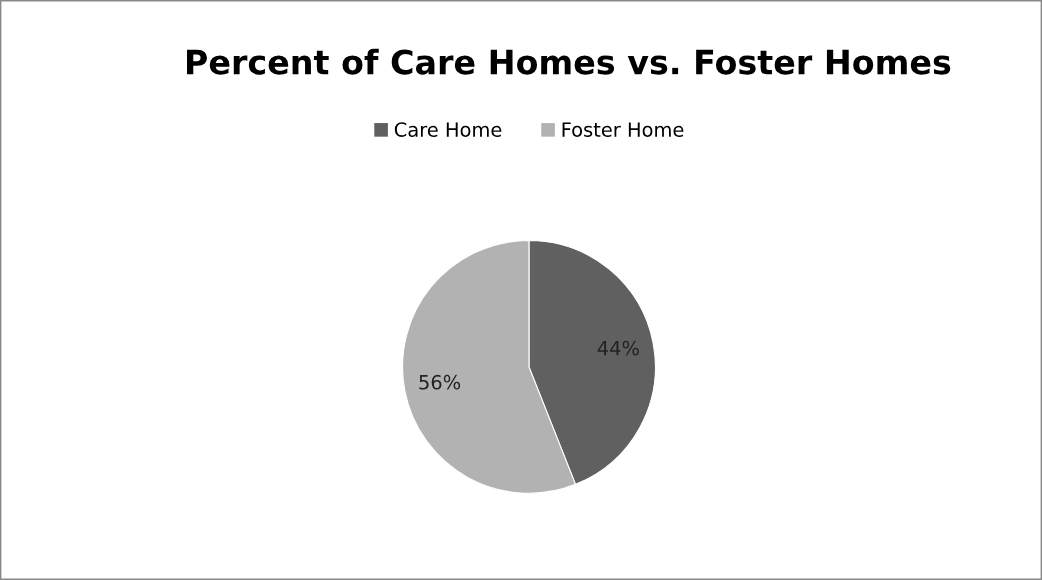 This screenshot has height=580, width=1042. I want to click on legend-label: Foster Home, so click(623, 129).